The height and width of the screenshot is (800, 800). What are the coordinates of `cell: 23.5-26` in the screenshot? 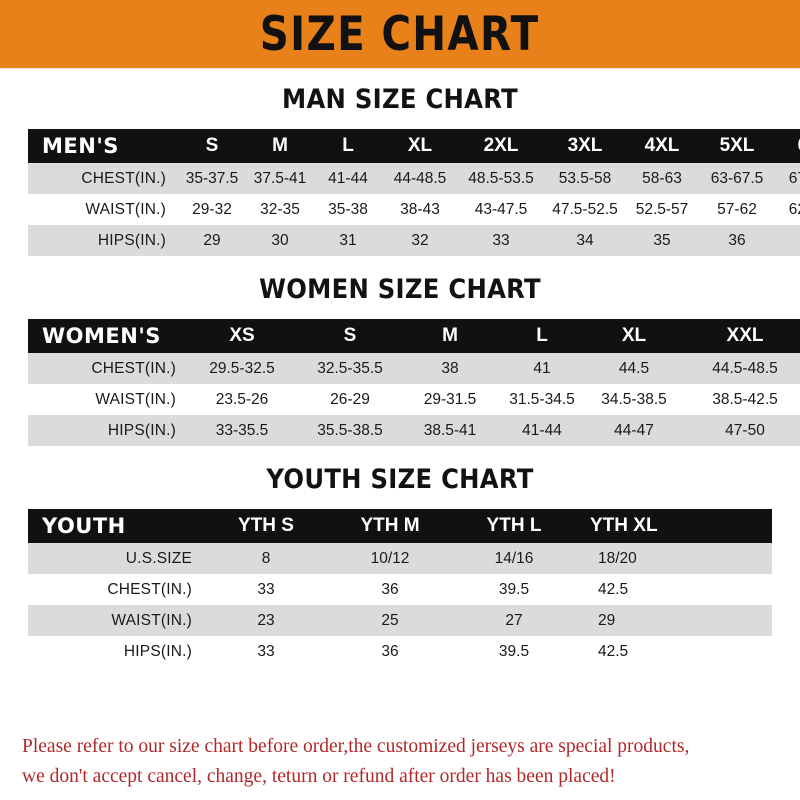 It's located at (242, 399).